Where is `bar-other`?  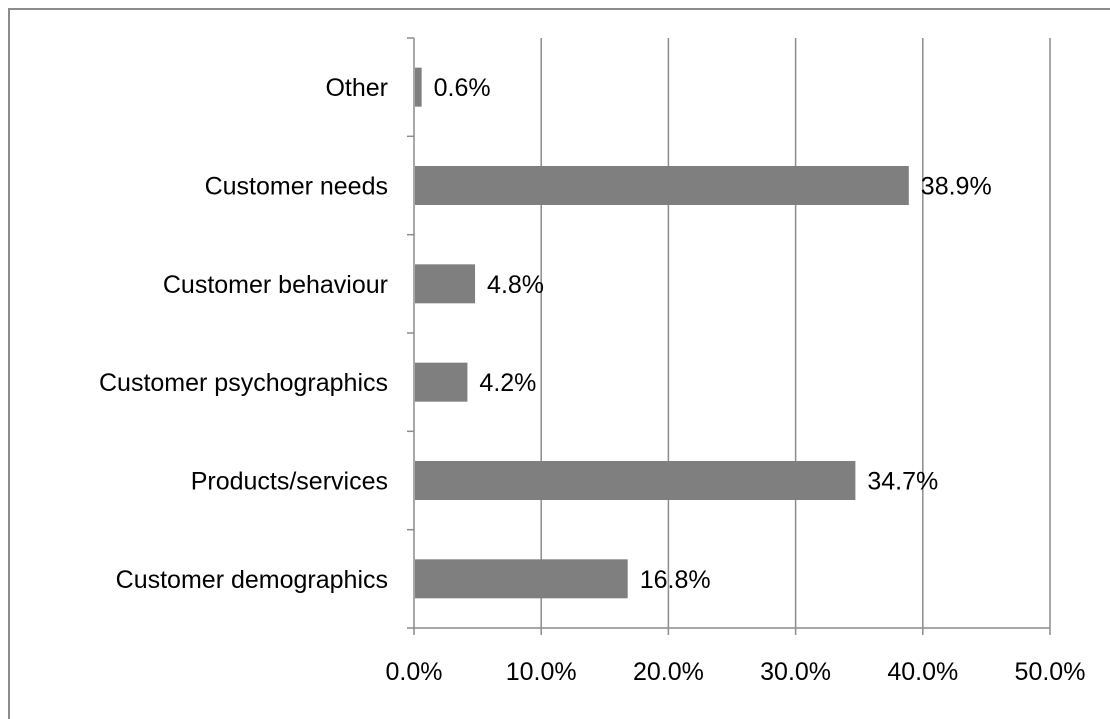
bar-other is located at coordinates (418, 87).